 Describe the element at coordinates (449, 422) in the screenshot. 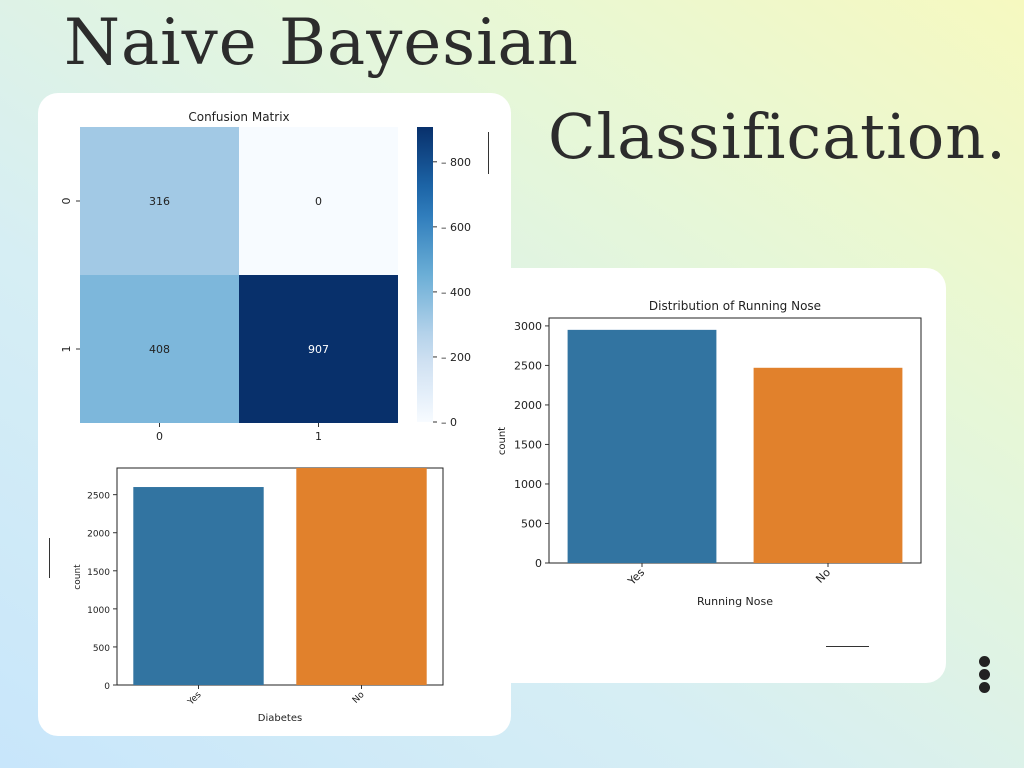

I see `colorbar-tick-label: – 0` at that location.